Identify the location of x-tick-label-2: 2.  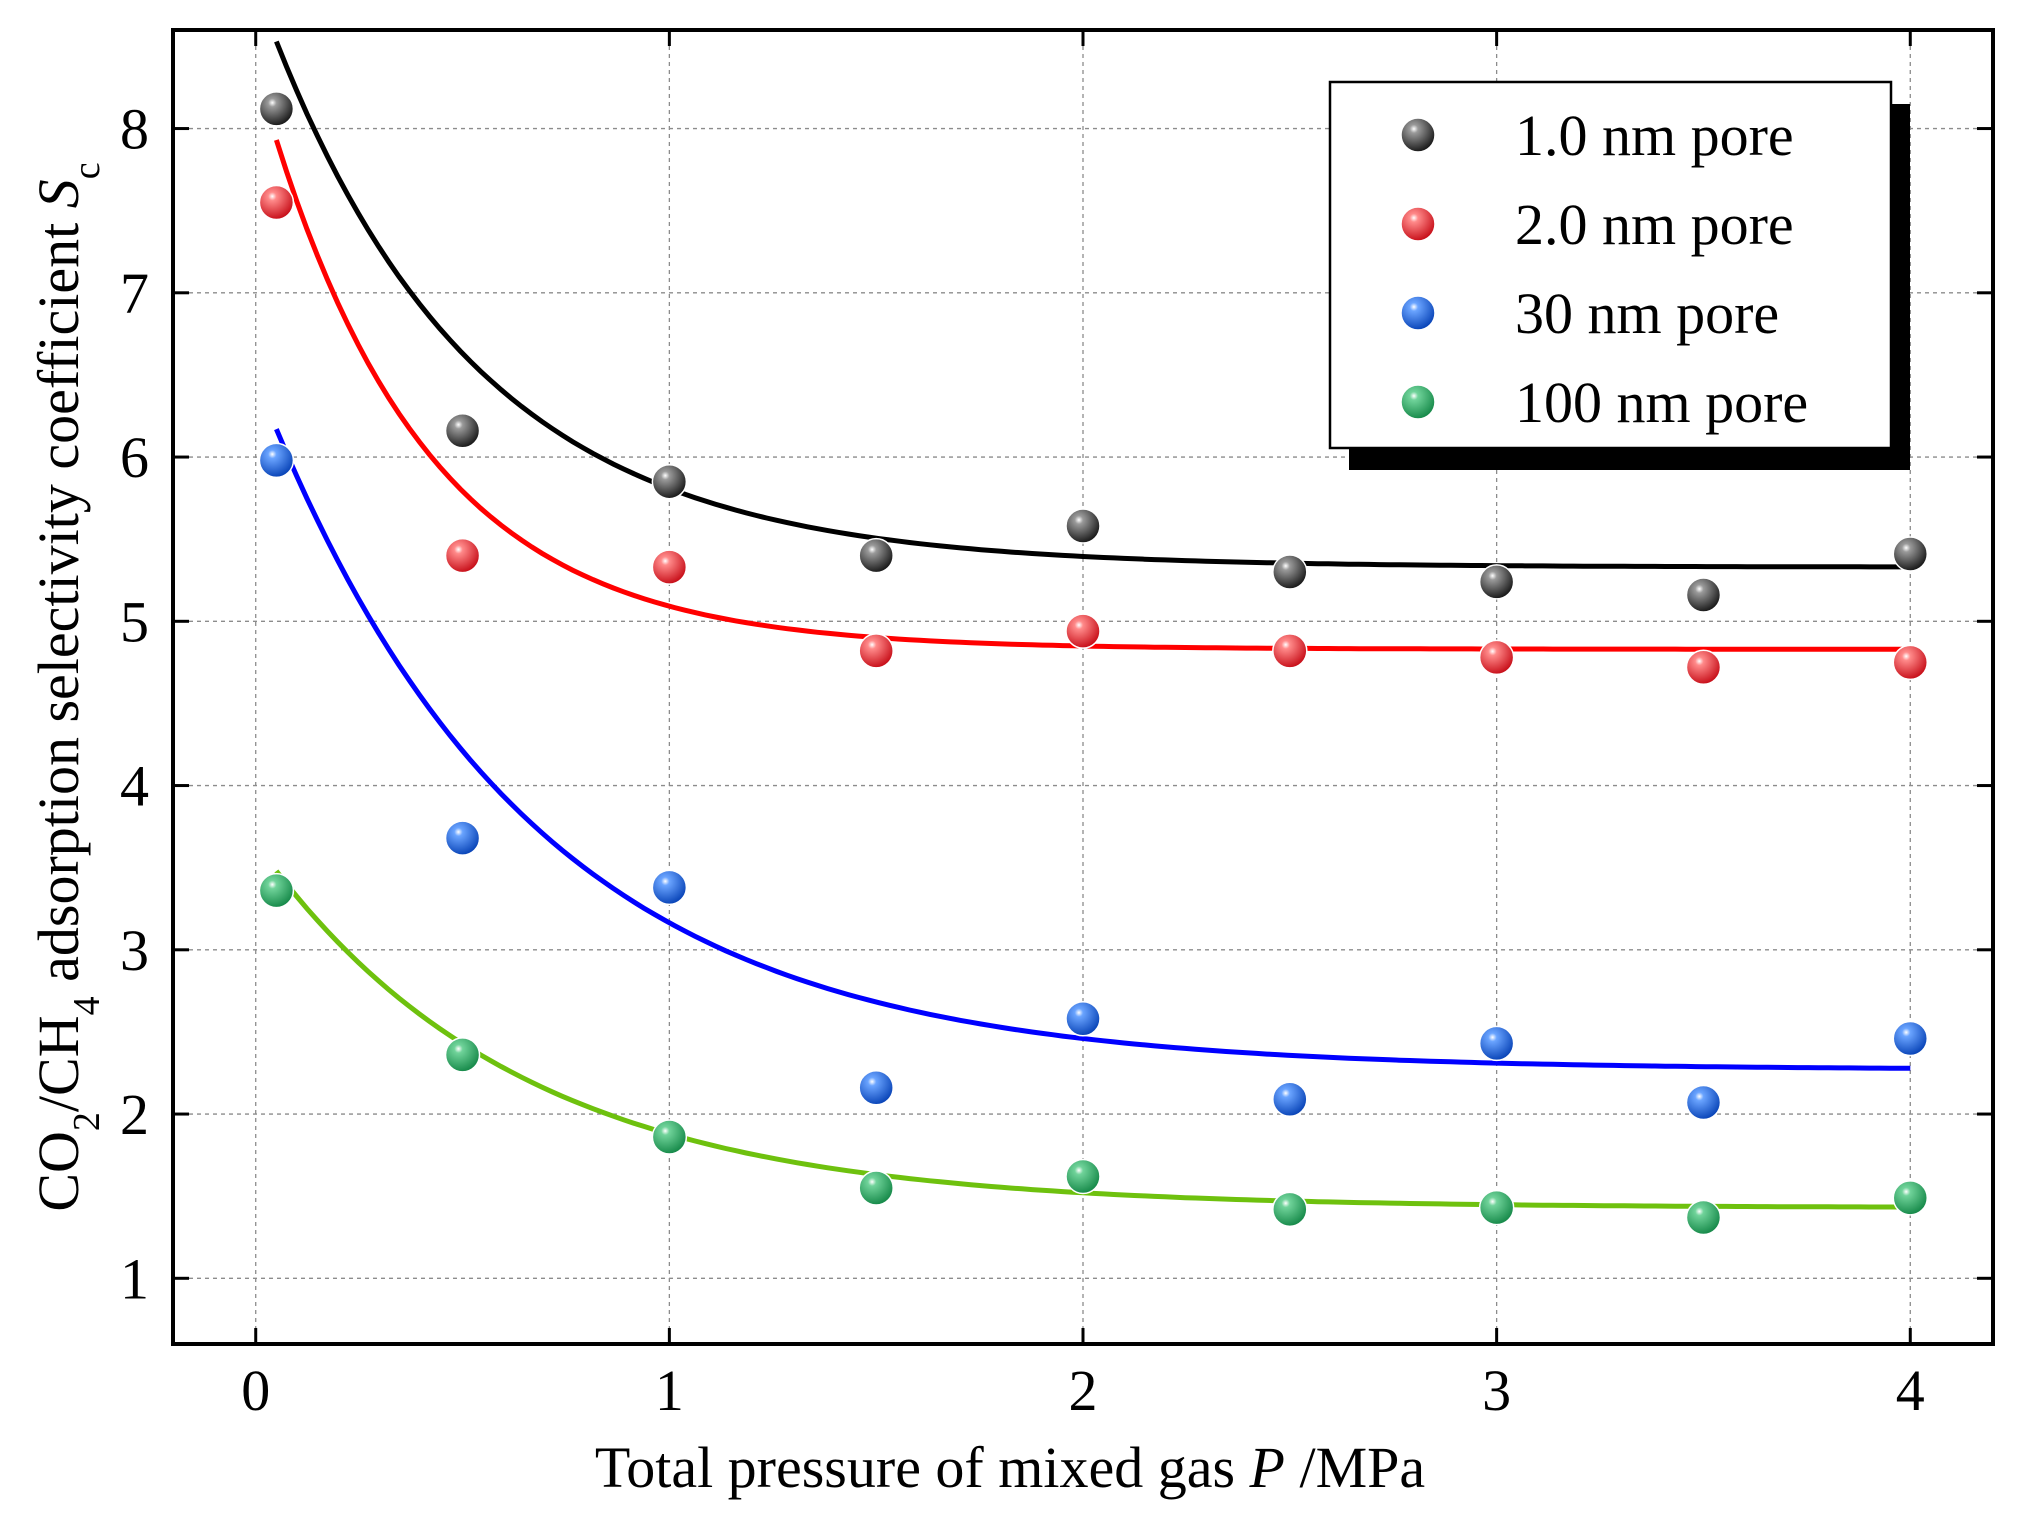
(1083, 1390).